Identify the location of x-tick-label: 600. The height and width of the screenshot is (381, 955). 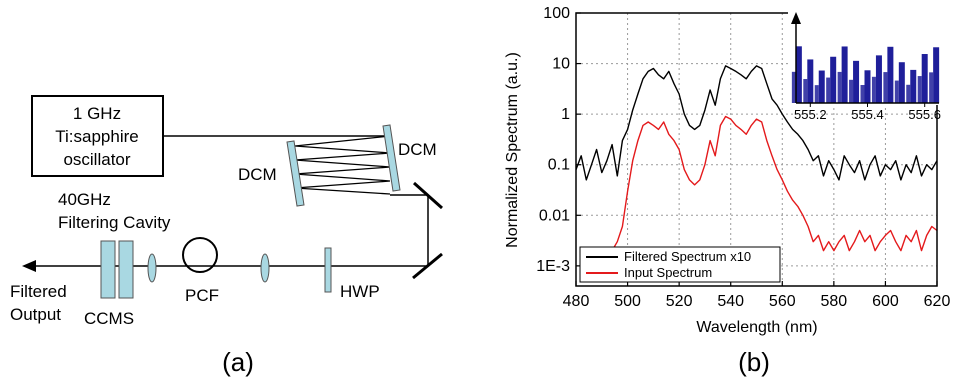
(885, 301).